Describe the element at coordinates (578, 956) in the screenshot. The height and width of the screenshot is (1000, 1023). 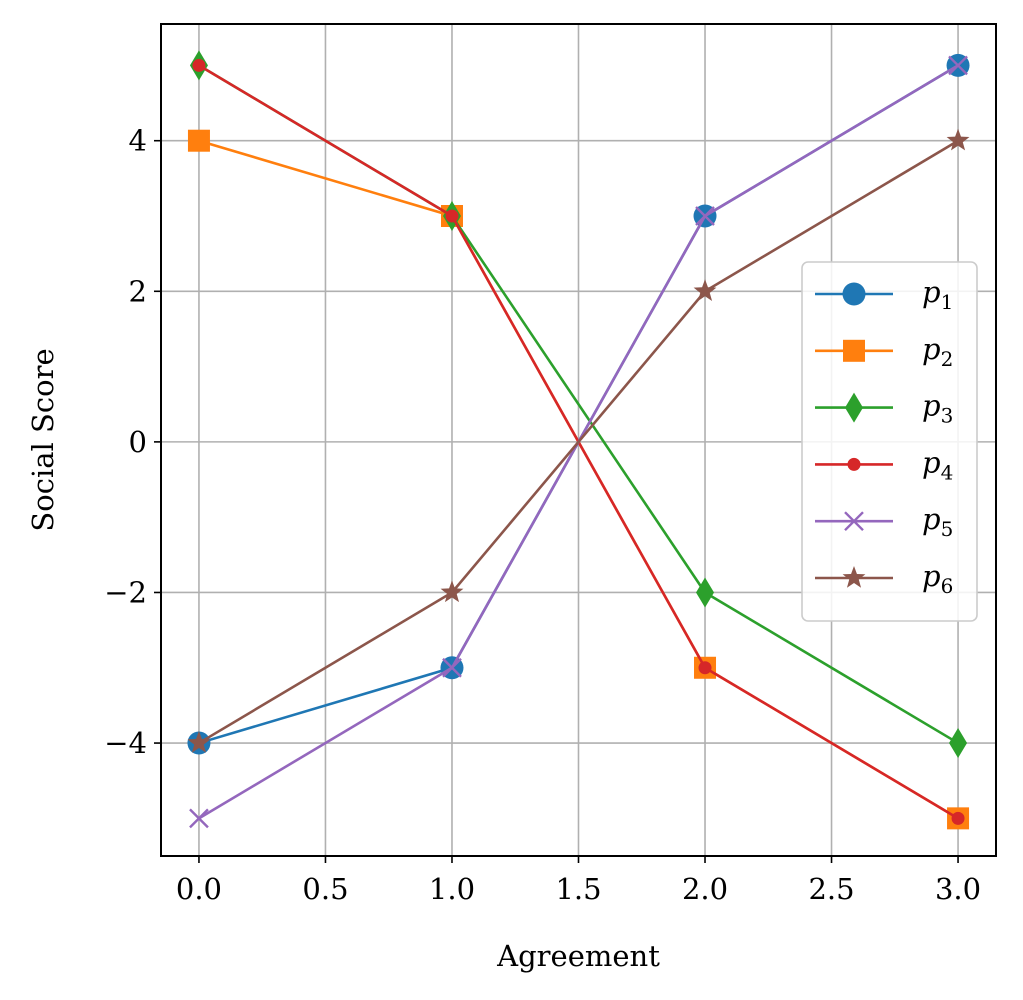
I see `x-axis-label: Agreement` at that location.